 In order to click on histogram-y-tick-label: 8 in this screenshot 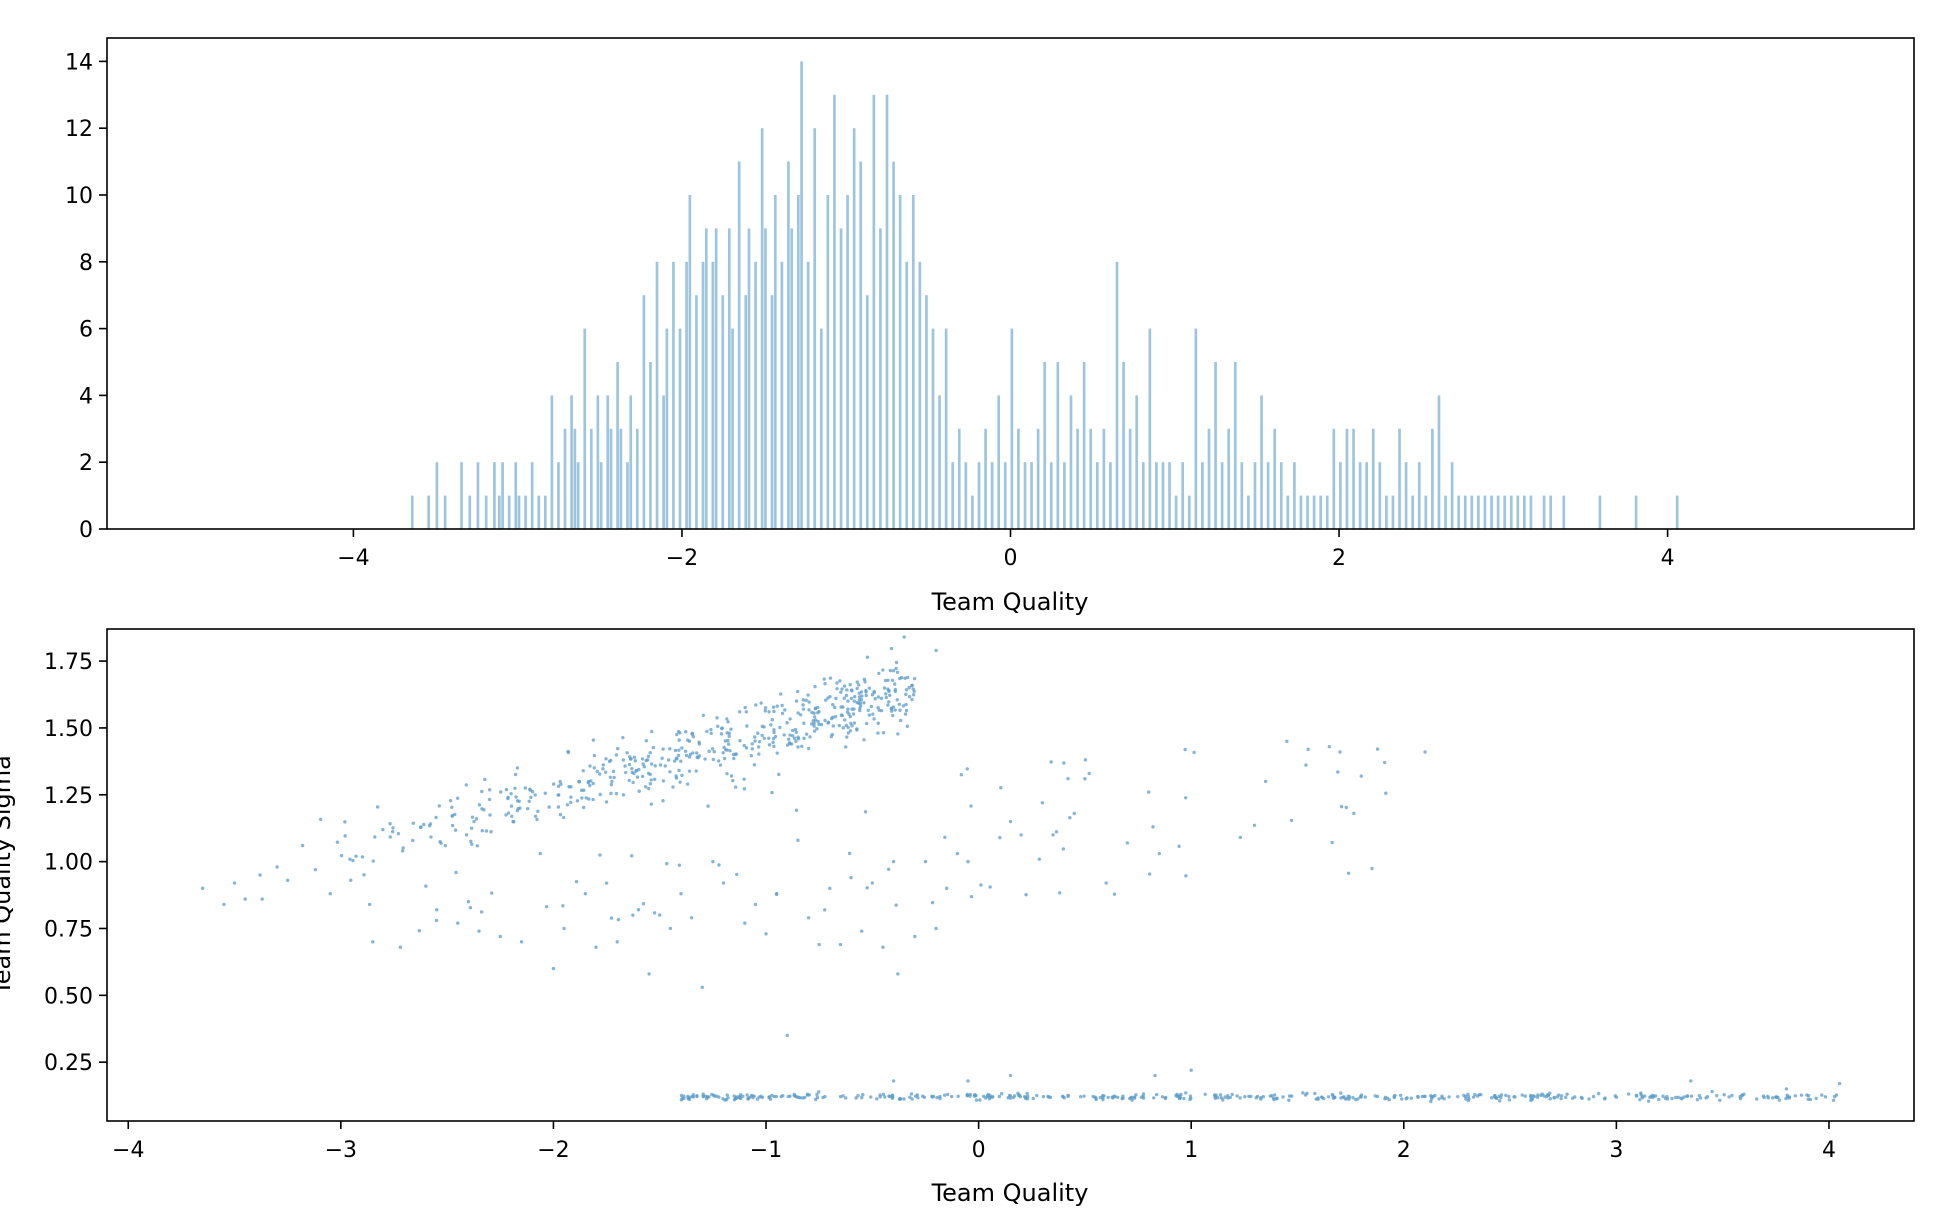, I will do `click(86, 263)`.